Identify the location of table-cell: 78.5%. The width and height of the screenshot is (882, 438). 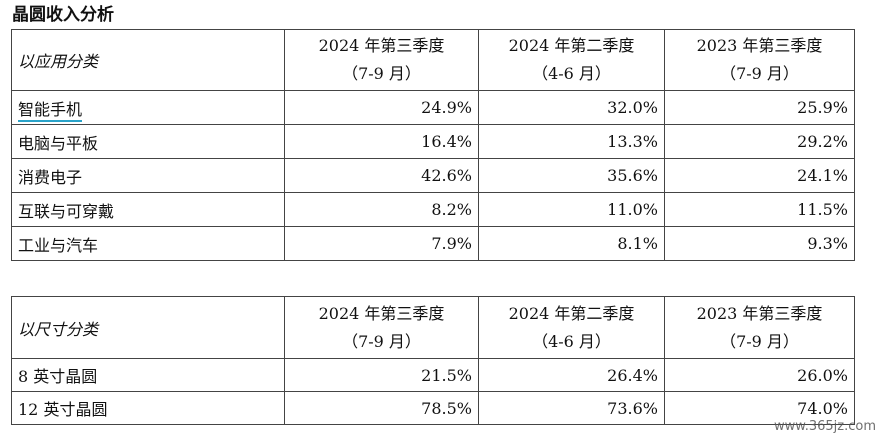
(381, 408).